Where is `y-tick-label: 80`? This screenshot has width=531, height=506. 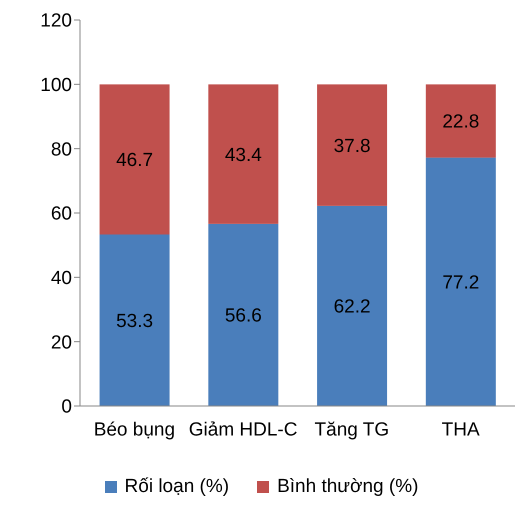
y-tick-label: 80 is located at coordinates (61, 149).